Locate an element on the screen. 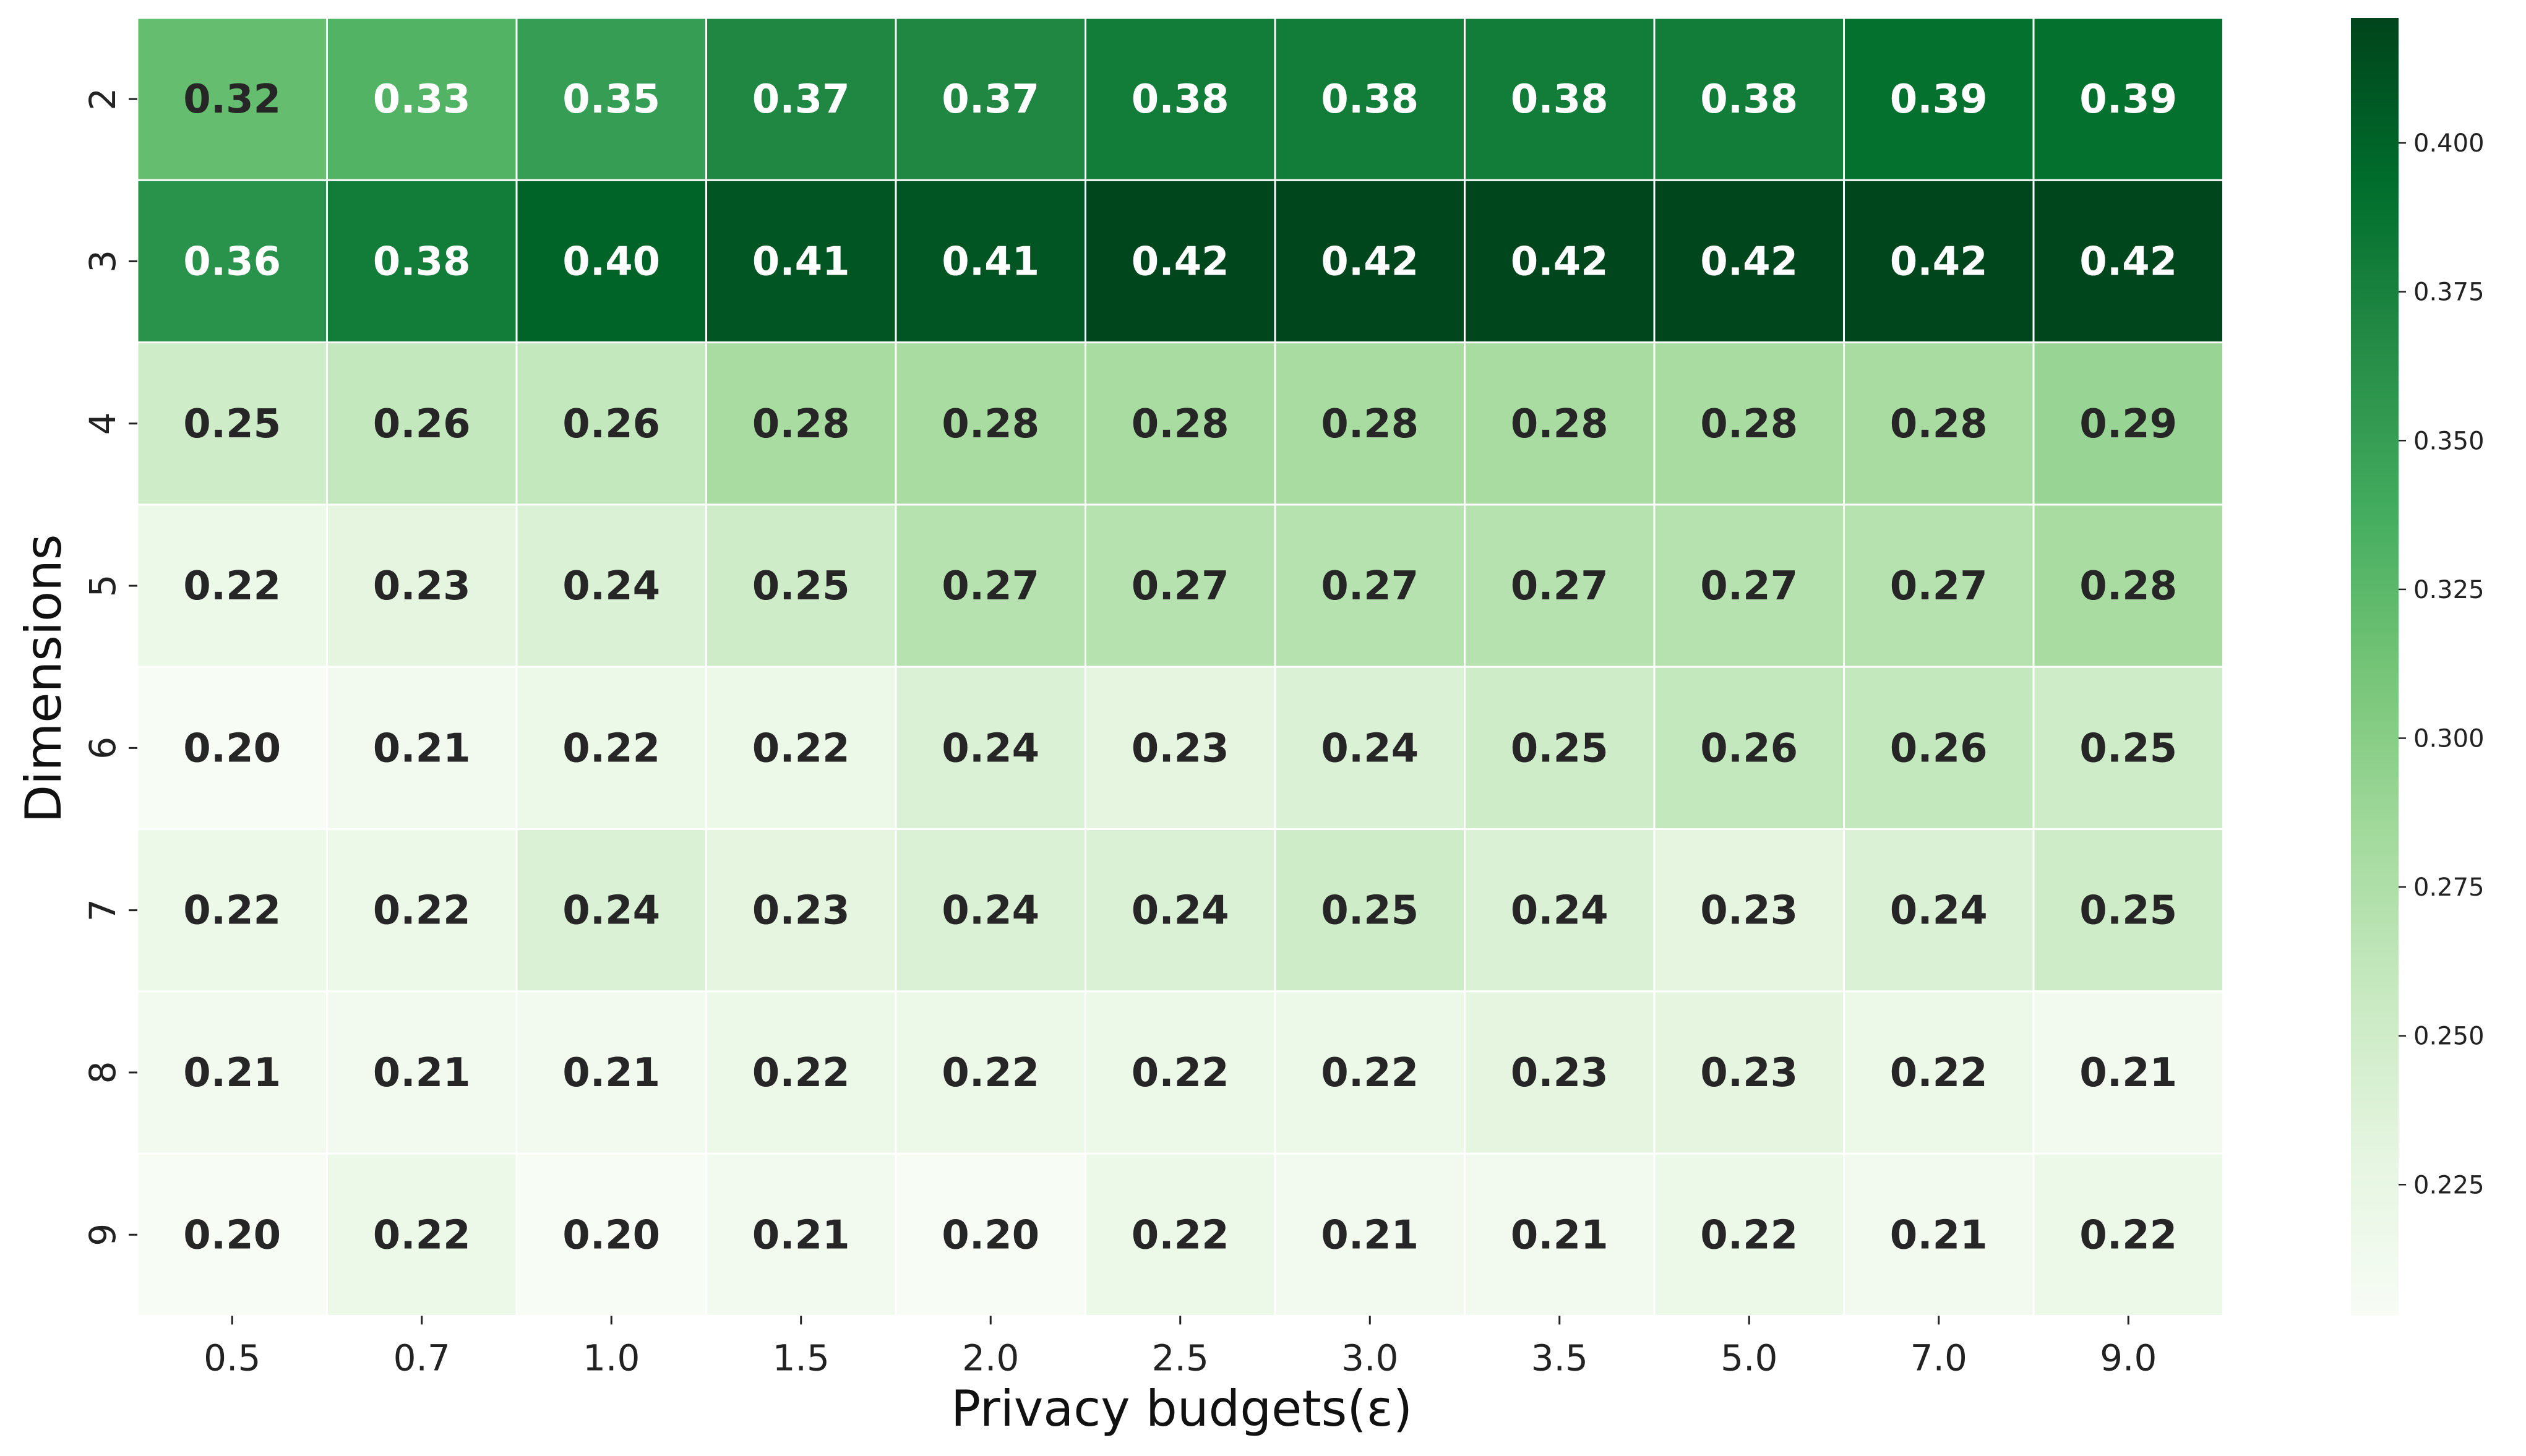 This screenshot has height=1456, width=2526. x-axis-title: Privacy budgets(ε) is located at coordinates (1181, 1409).